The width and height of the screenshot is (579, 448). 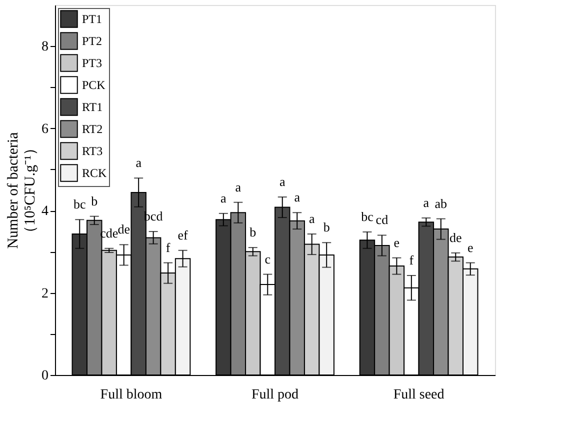 What do you see at coordinates (22, 190) in the screenshot?
I see `y-axis-title: Number of bacteria （10⁵CFU.g⁻¹）` at bounding box center [22, 190].